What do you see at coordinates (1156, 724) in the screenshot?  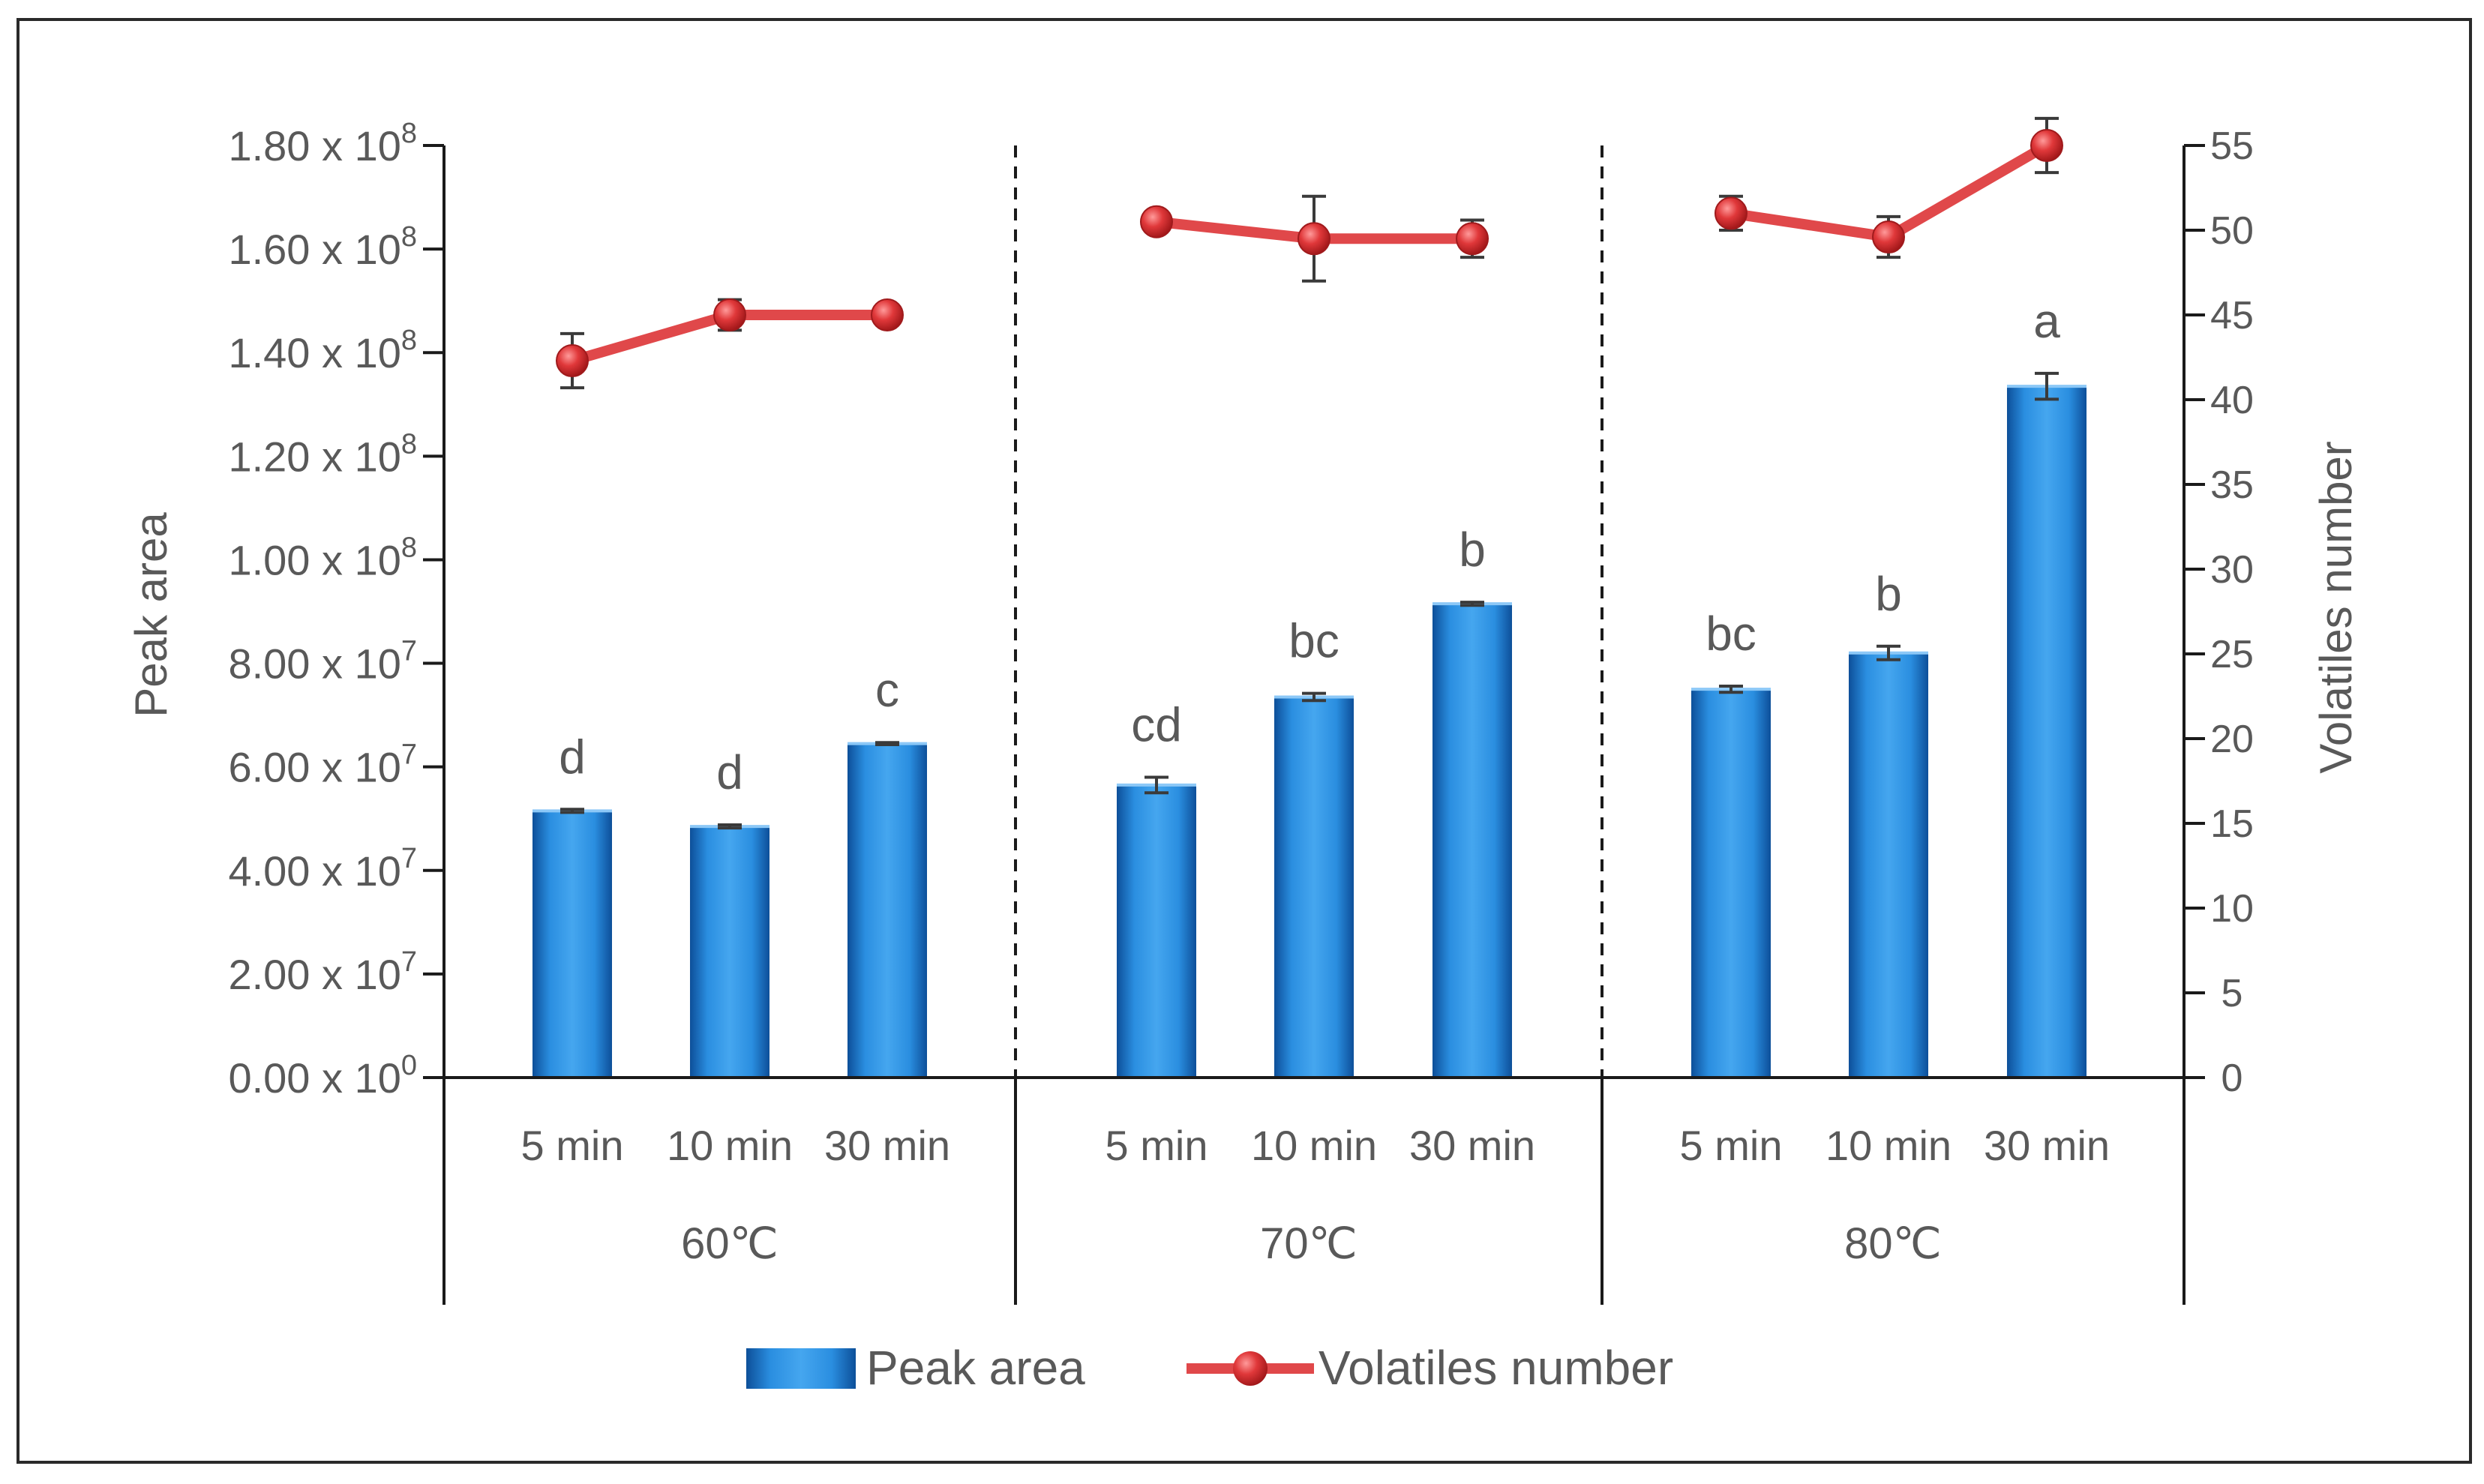 I see `significance-label: cd` at bounding box center [1156, 724].